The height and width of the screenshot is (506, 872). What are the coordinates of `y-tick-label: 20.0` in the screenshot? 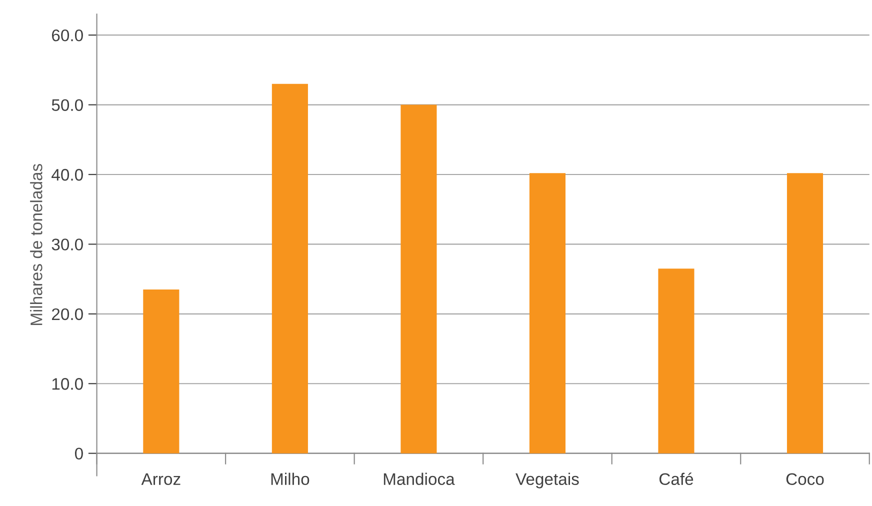 It's located at (67, 314).